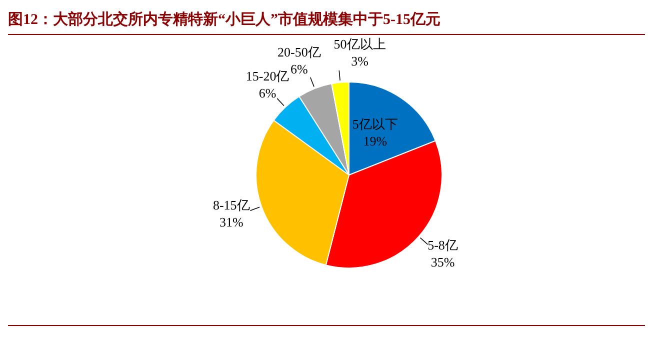  I want to click on data-label: 3%, so click(360, 61).